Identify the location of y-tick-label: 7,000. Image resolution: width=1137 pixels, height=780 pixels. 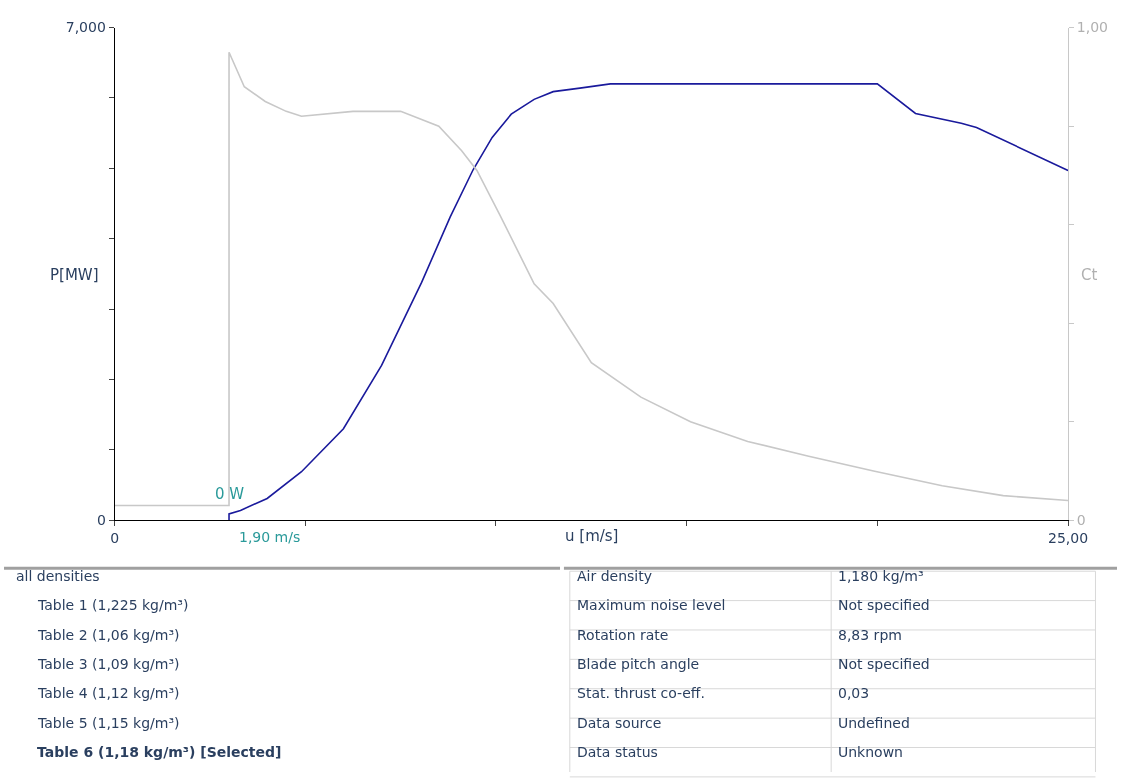
(85, 27).